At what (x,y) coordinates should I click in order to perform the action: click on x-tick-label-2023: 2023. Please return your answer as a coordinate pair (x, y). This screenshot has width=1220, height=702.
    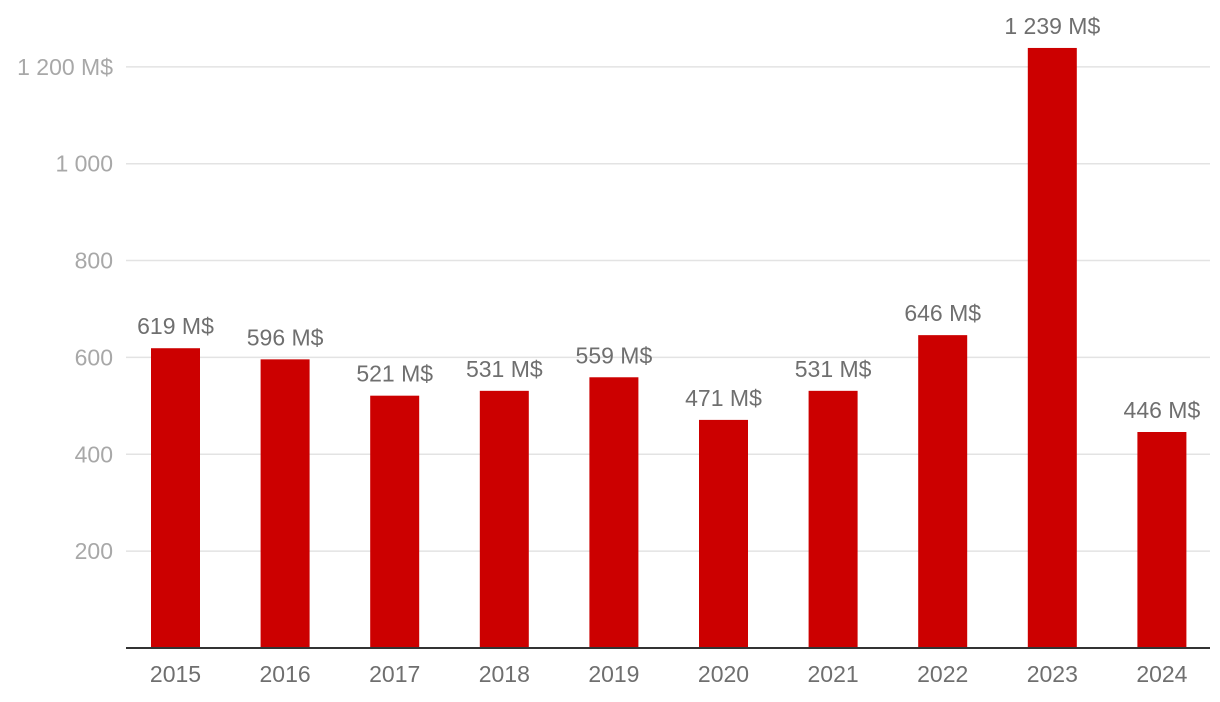
    Looking at the image, I should click on (1052, 674).